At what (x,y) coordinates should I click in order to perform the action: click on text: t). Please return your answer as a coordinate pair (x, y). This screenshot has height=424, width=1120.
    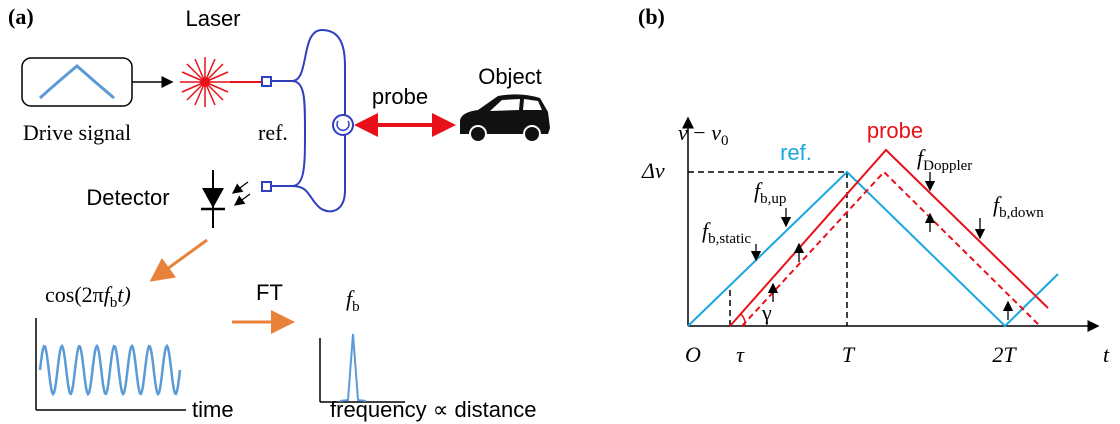
    Looking at the image, I should click on (123, 294).